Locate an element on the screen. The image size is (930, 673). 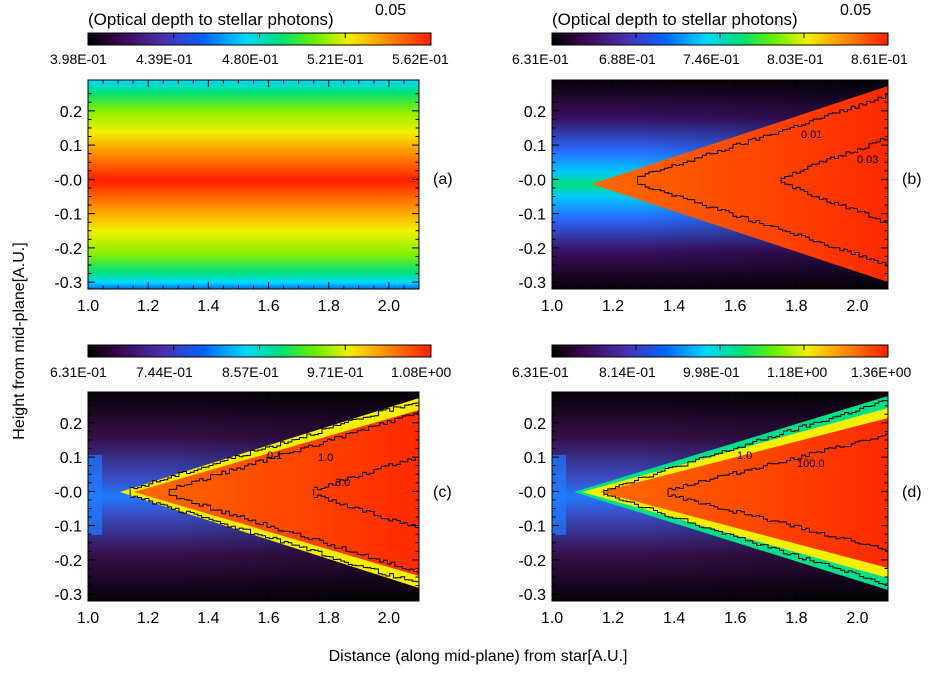
colorbar-tick-label: 3.98E-01 is located at coordinates (78, 59).